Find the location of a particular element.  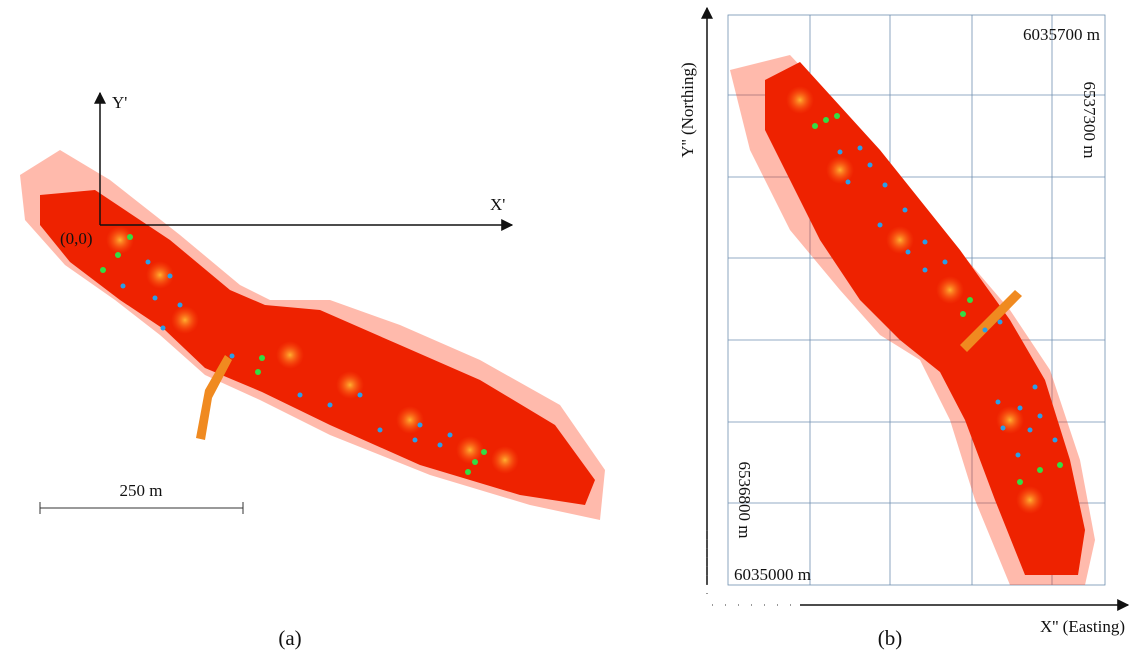

y-axis-label: Y' is located at coordinates (119, 102).